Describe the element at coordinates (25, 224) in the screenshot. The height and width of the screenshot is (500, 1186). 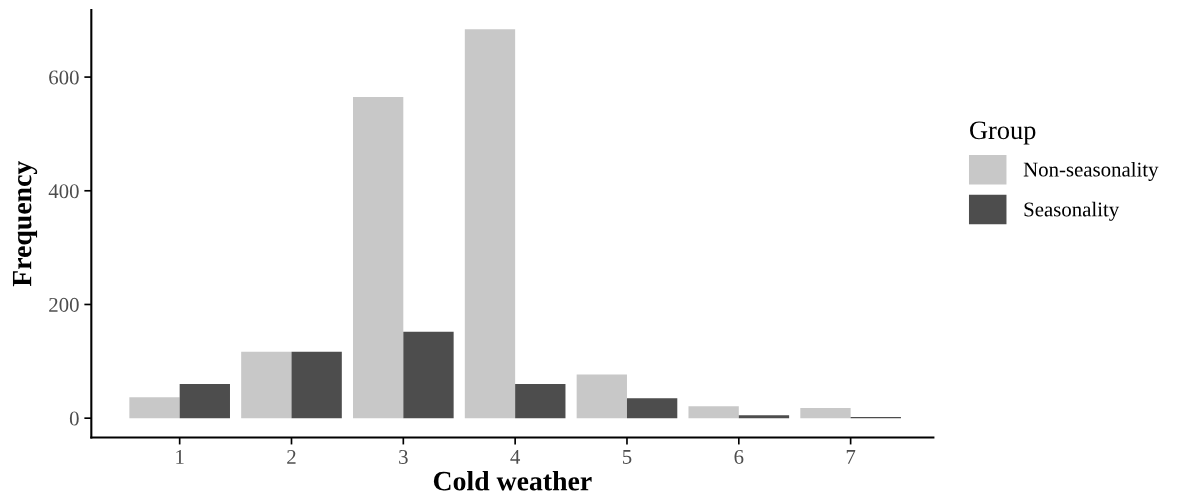
I see `y-axis-title: Frequency` at that location.